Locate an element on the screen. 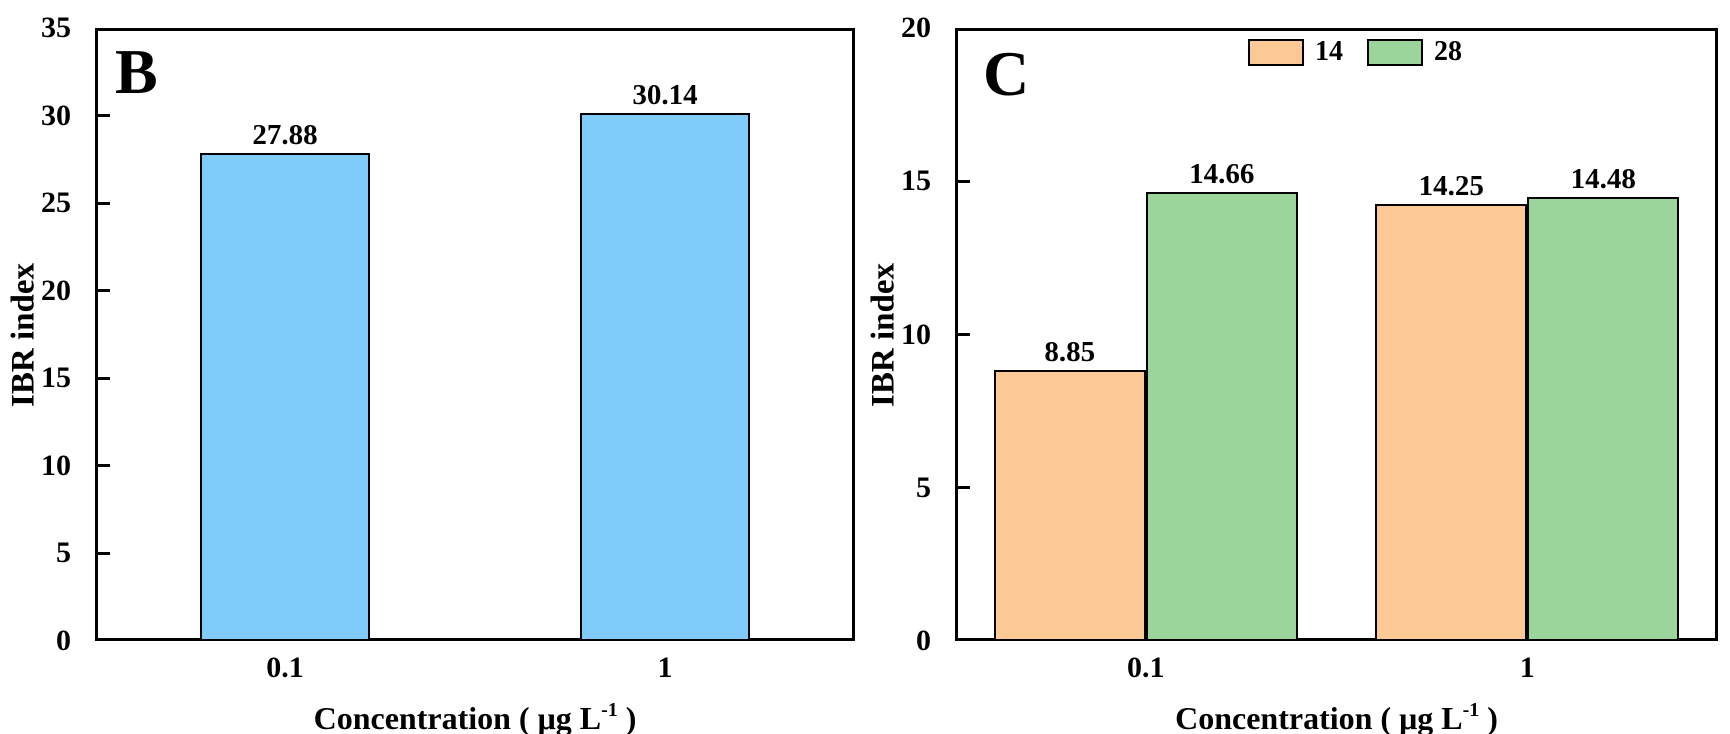 The height and width of the screenshot is (734, 1730). bar-series-group0 is located at coordinates (285, 396).